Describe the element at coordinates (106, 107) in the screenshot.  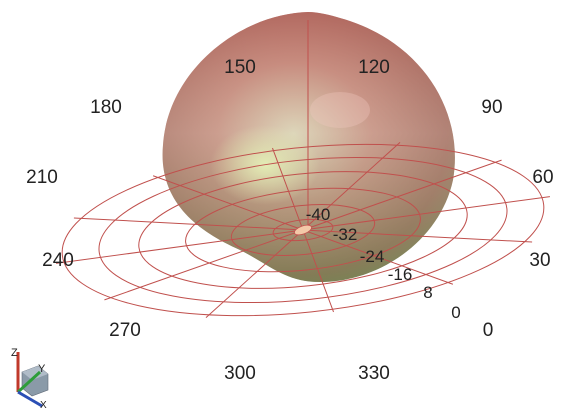
I see `angle-label: 180` at that location.